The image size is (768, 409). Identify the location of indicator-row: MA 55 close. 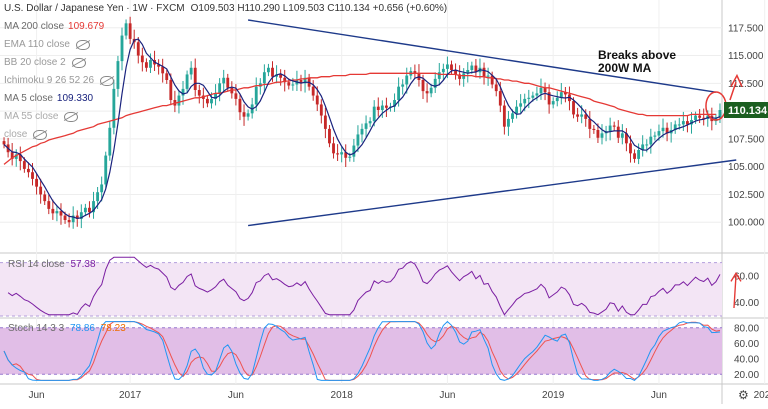
(59, 117).